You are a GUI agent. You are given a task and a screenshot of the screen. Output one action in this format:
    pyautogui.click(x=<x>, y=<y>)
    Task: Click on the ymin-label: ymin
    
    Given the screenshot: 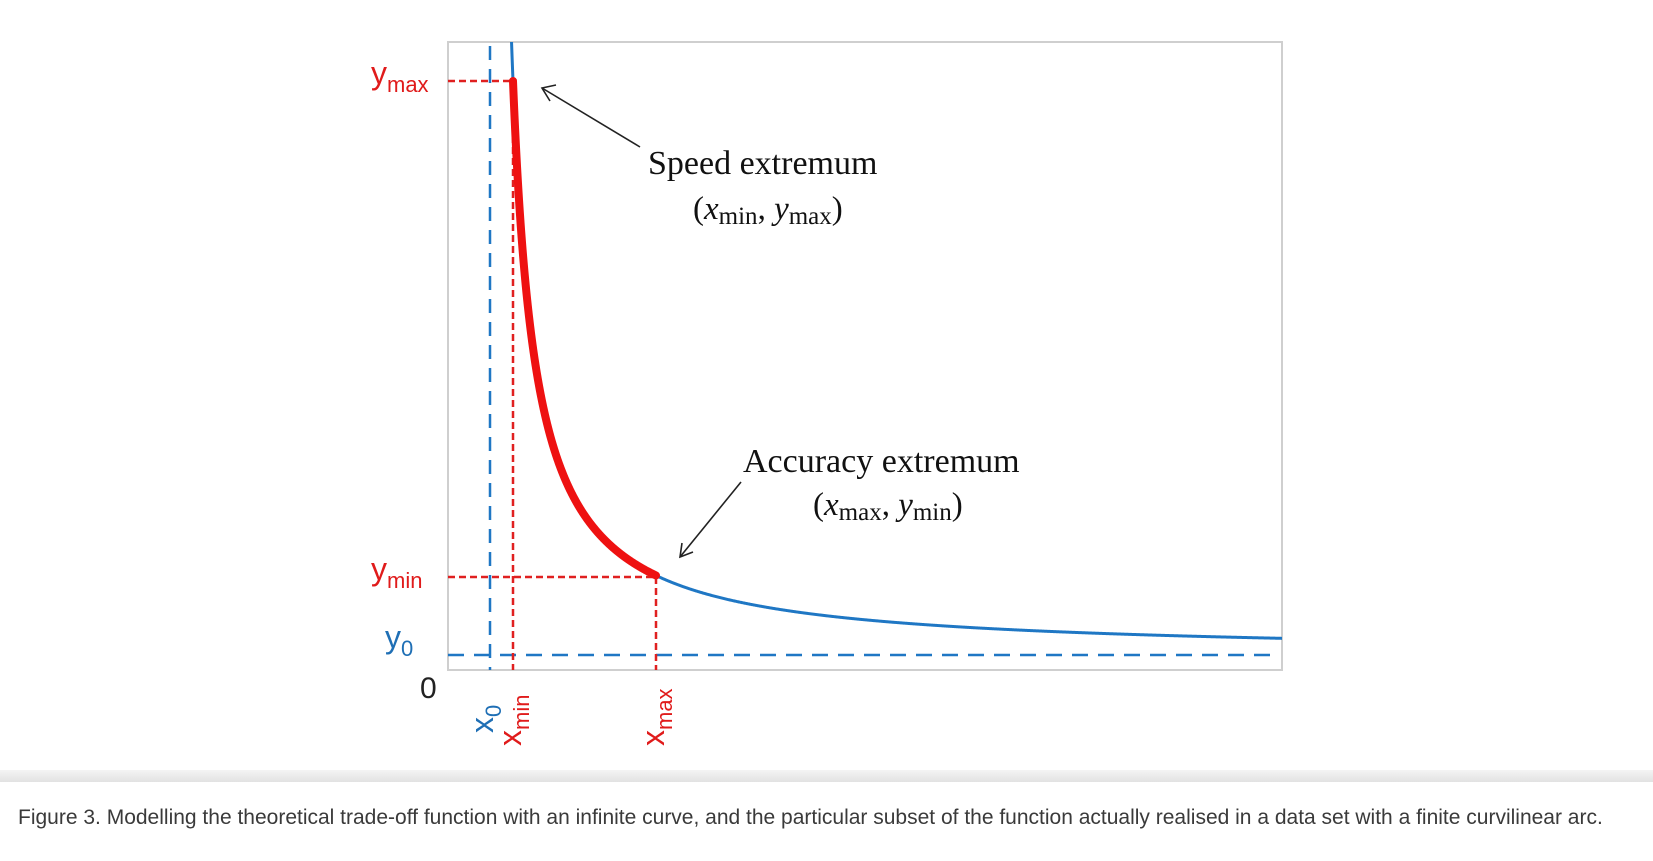 What is the action you would take?
    pyautogui.click(x=396, y=572)
    